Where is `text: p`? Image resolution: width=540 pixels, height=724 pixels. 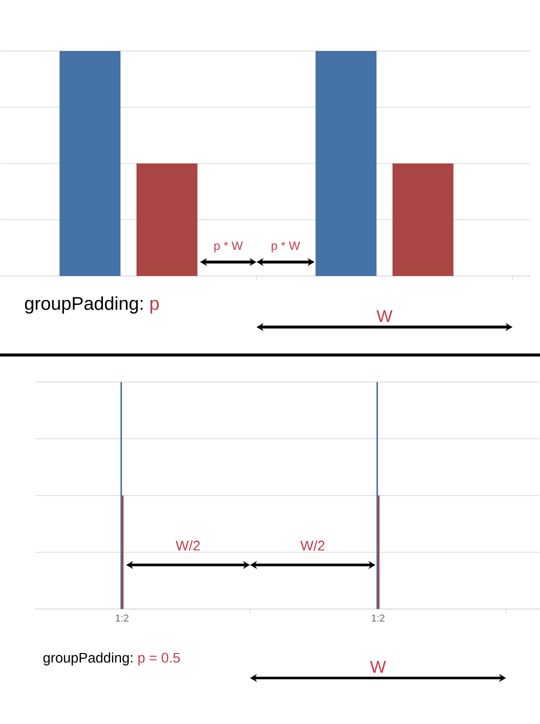
text: p is located at coordinates (154, 307).